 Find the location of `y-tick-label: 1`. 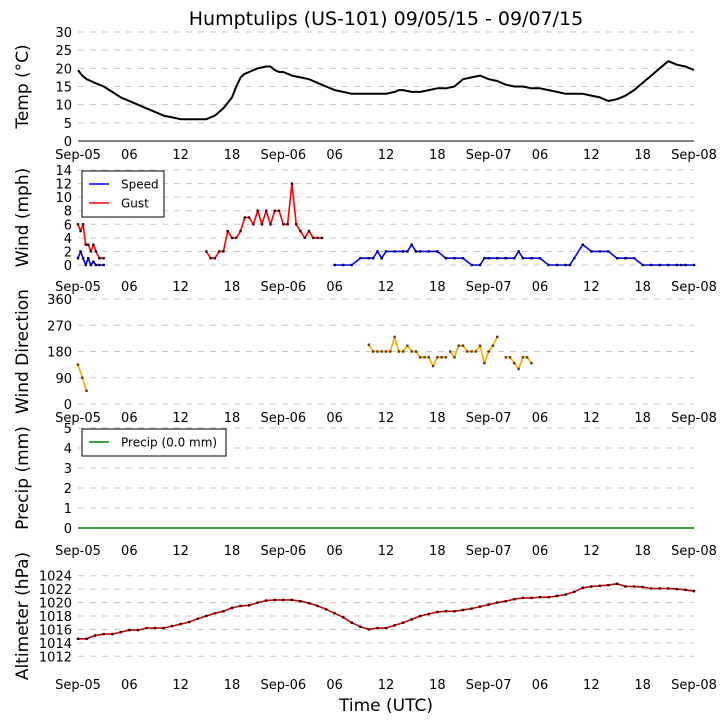

y-tick-label: 1 is located at coordinates (68, 509).